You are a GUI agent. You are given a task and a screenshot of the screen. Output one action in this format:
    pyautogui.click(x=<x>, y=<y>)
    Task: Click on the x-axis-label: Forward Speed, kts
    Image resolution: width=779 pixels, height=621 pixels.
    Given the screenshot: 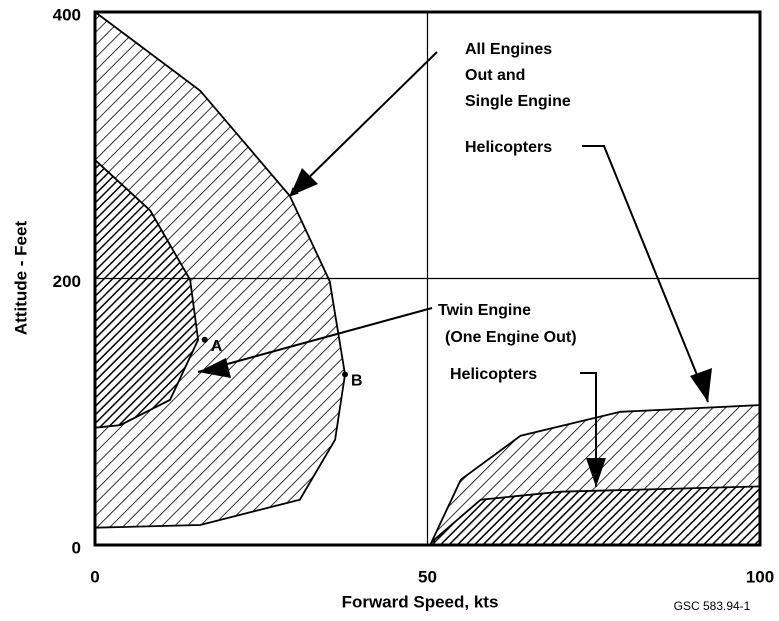 What is the action you would take?
    pyautogui.click(x=420, y=601)
    